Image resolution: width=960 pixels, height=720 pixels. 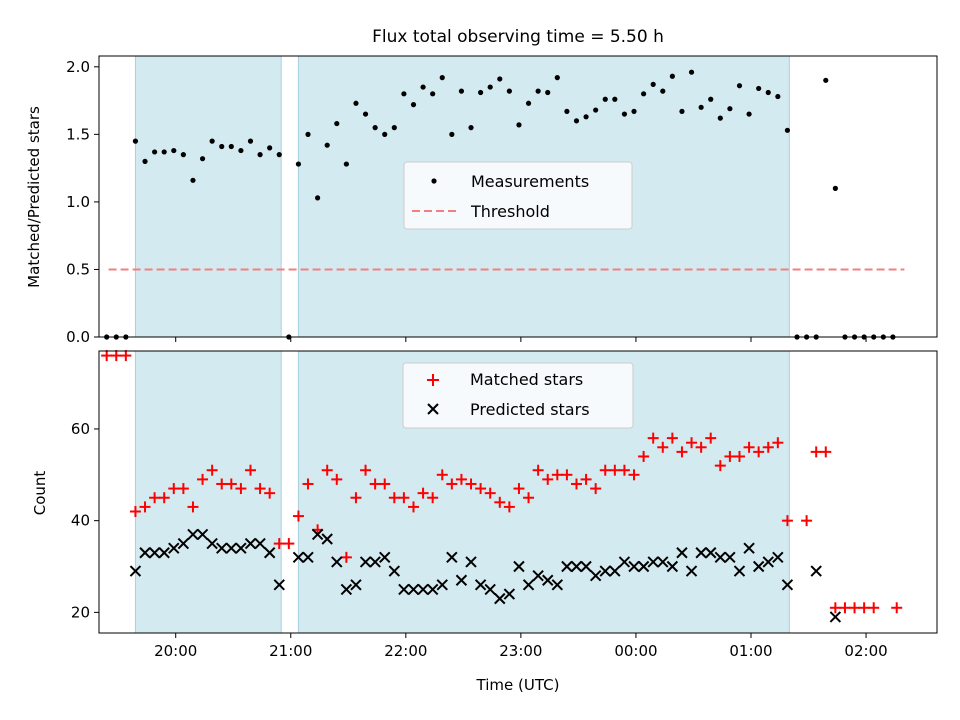 I want to click on count-y-tick-label: 60, so click(x=80, y=429).